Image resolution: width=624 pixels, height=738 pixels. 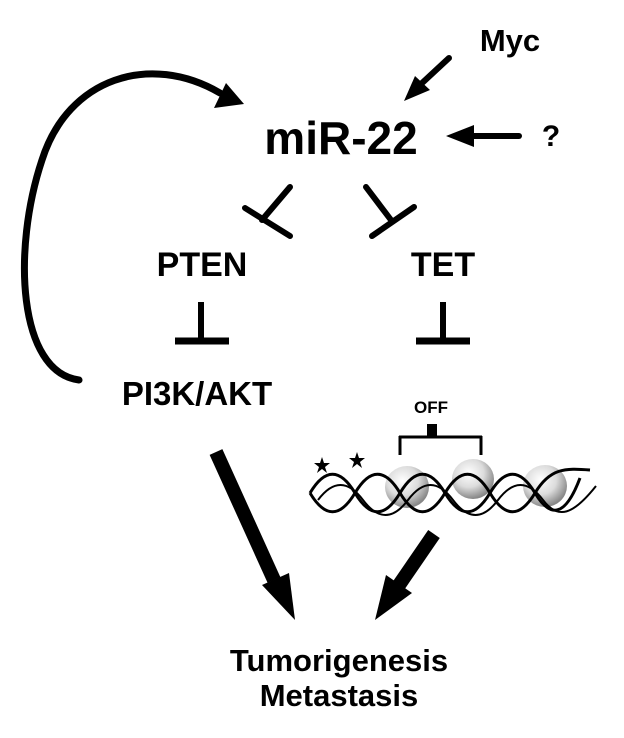 What do you see at coordinates (431, 407) in the screenshot?
I see `off-label: OFF` at bounding box center [431, 407].